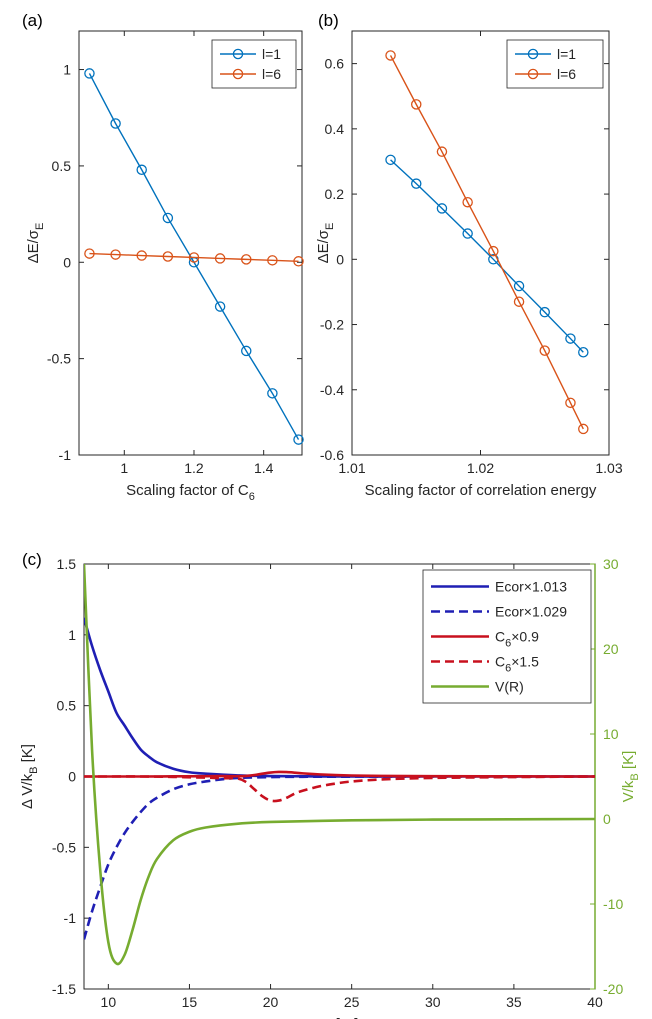 The image size is (652, 1019). I want to click on x-axis-label-end: ], so click(356, 1017).